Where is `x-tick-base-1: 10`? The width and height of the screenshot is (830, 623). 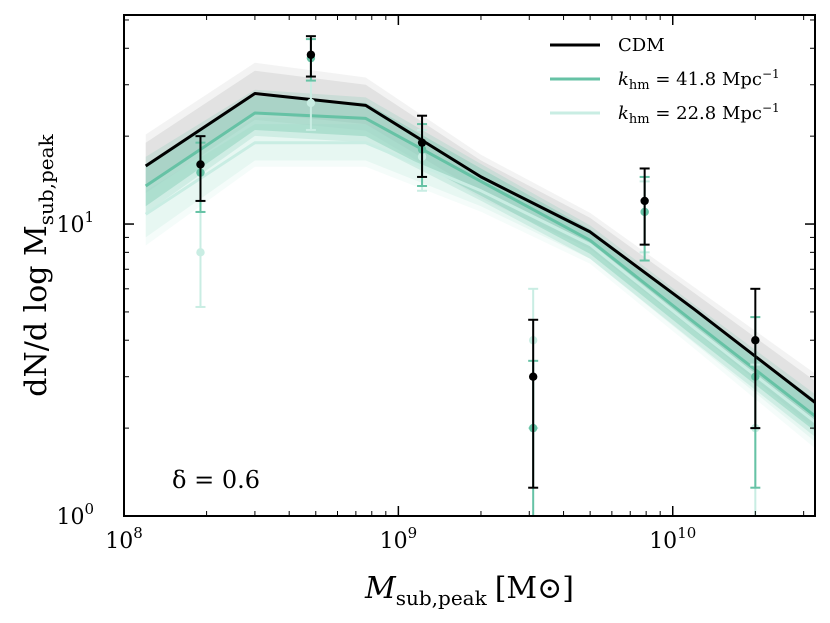
x-tick-base-1: 10 is located at coordinates (394, 541).